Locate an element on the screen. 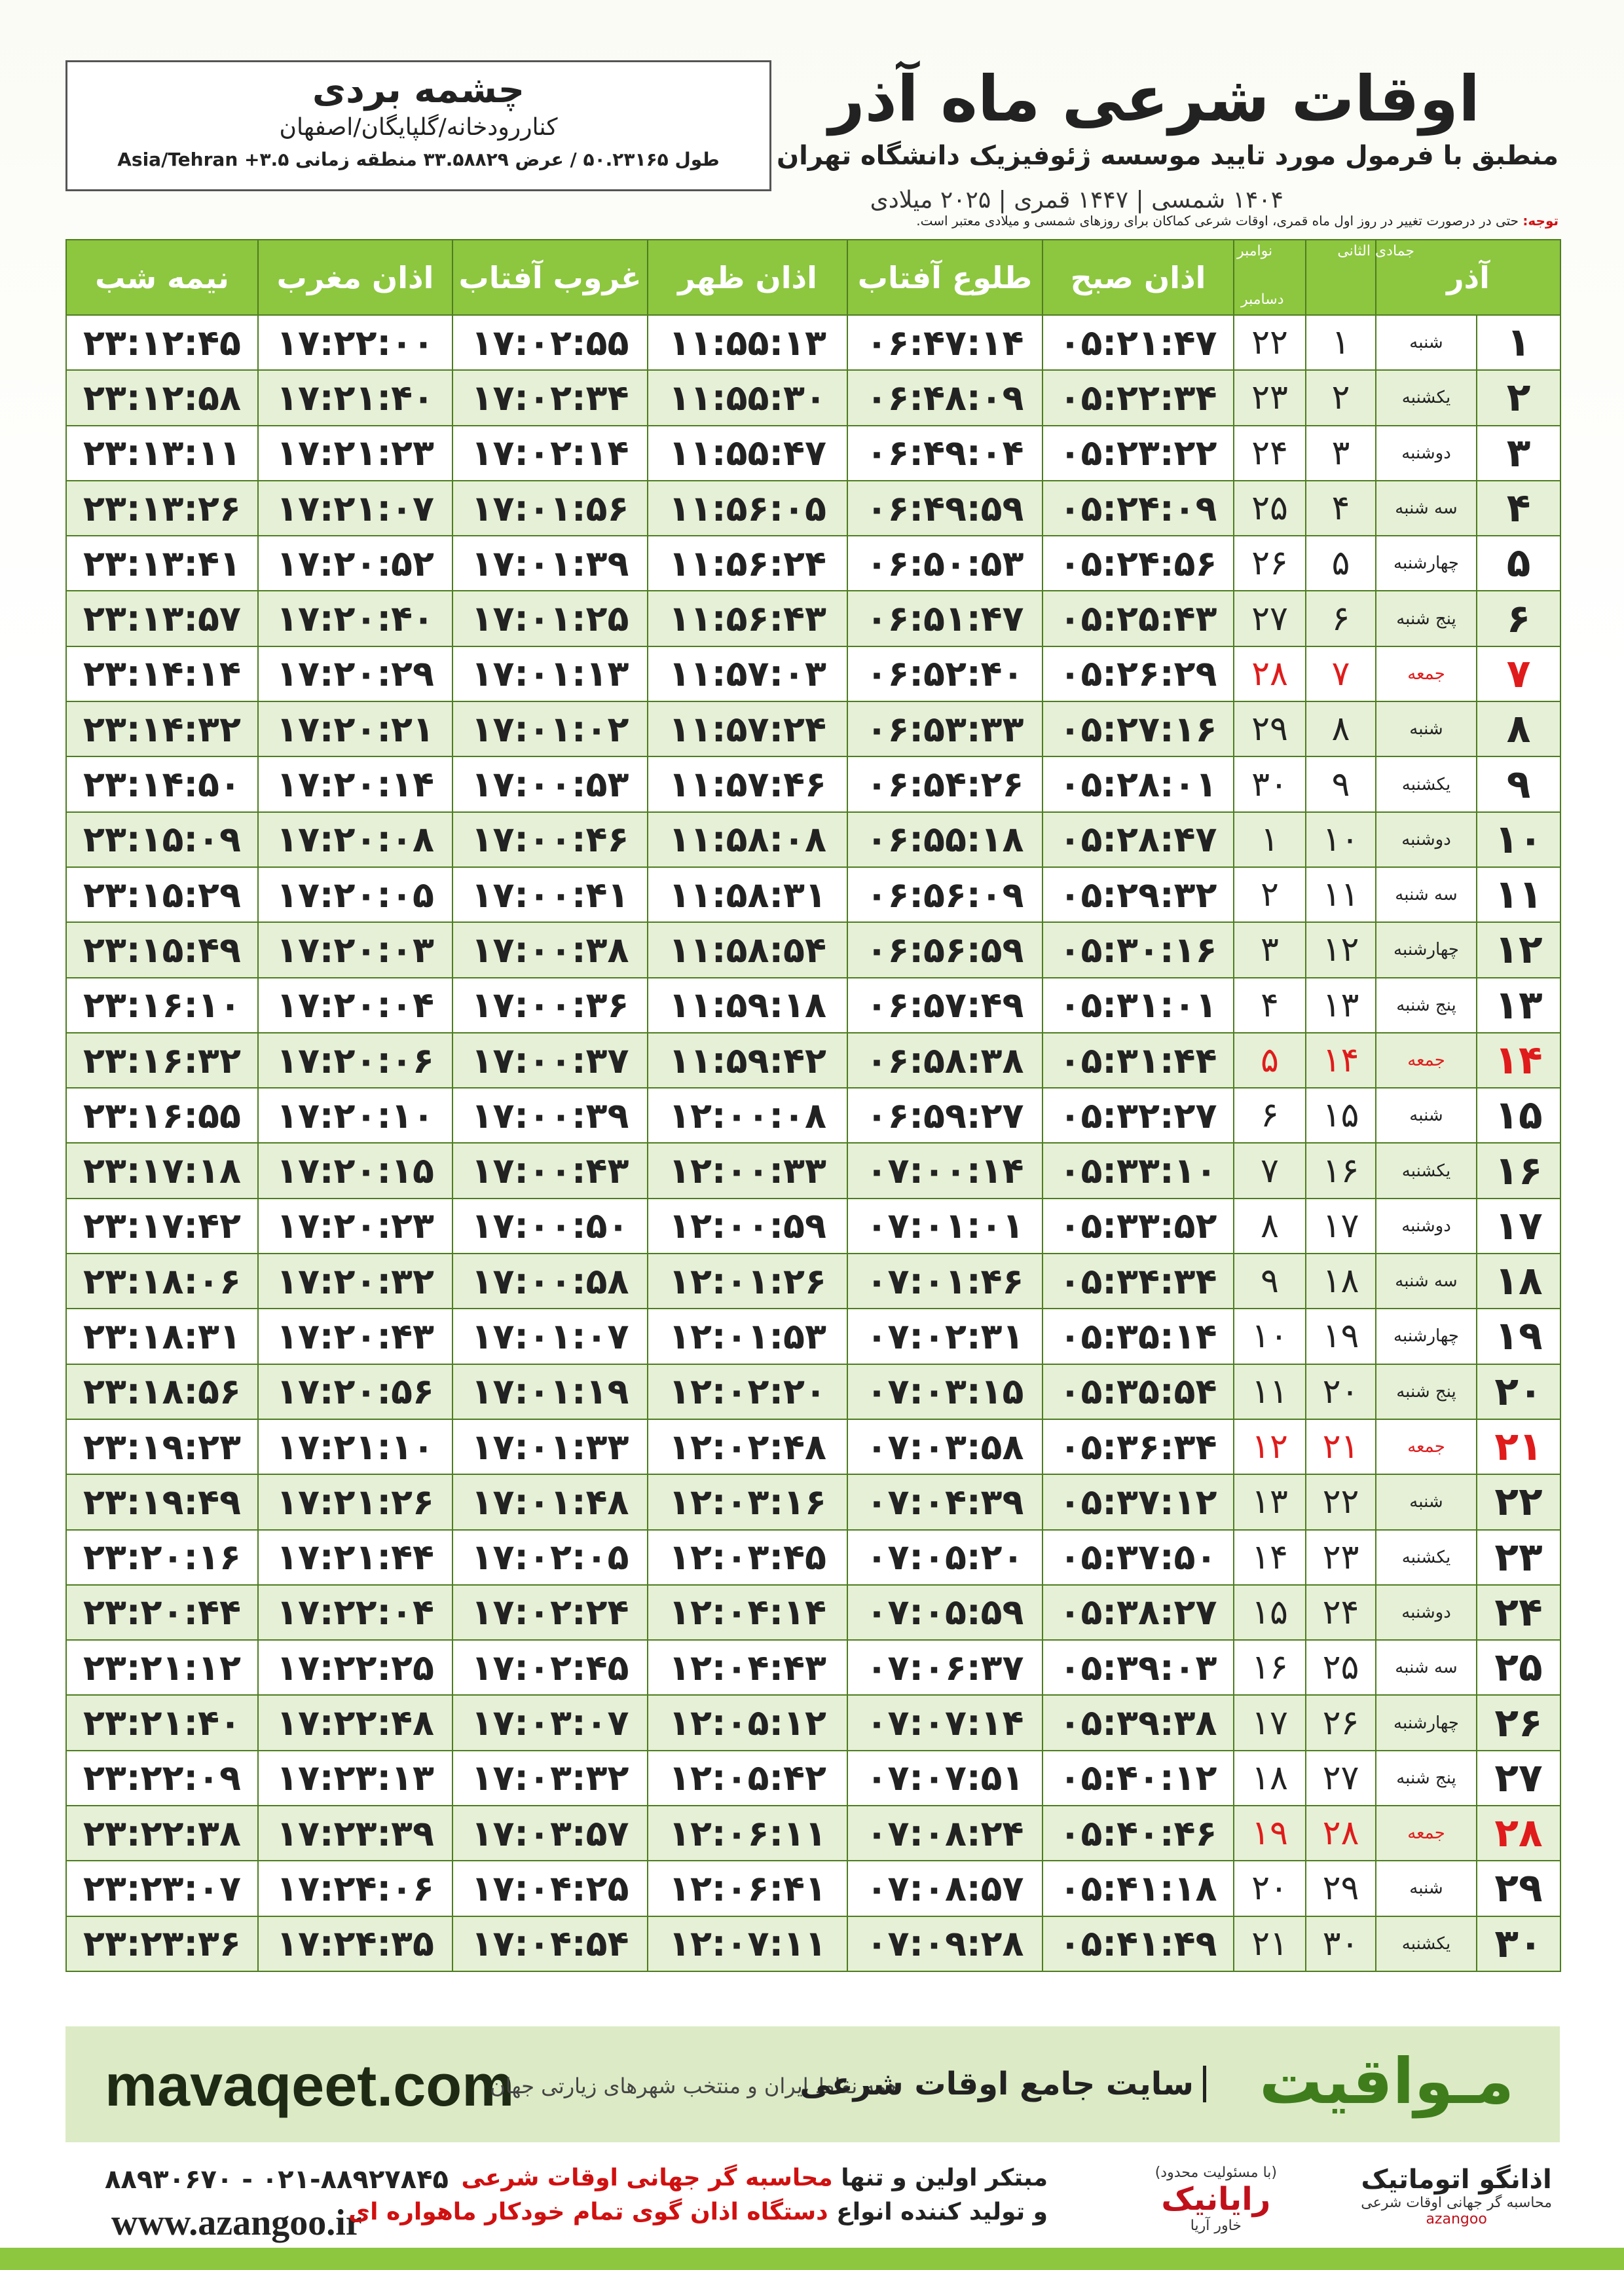 The width and height of the screenshot is (1624, 2270). cell: ۱۲ is located at coordinates (1519, 949).